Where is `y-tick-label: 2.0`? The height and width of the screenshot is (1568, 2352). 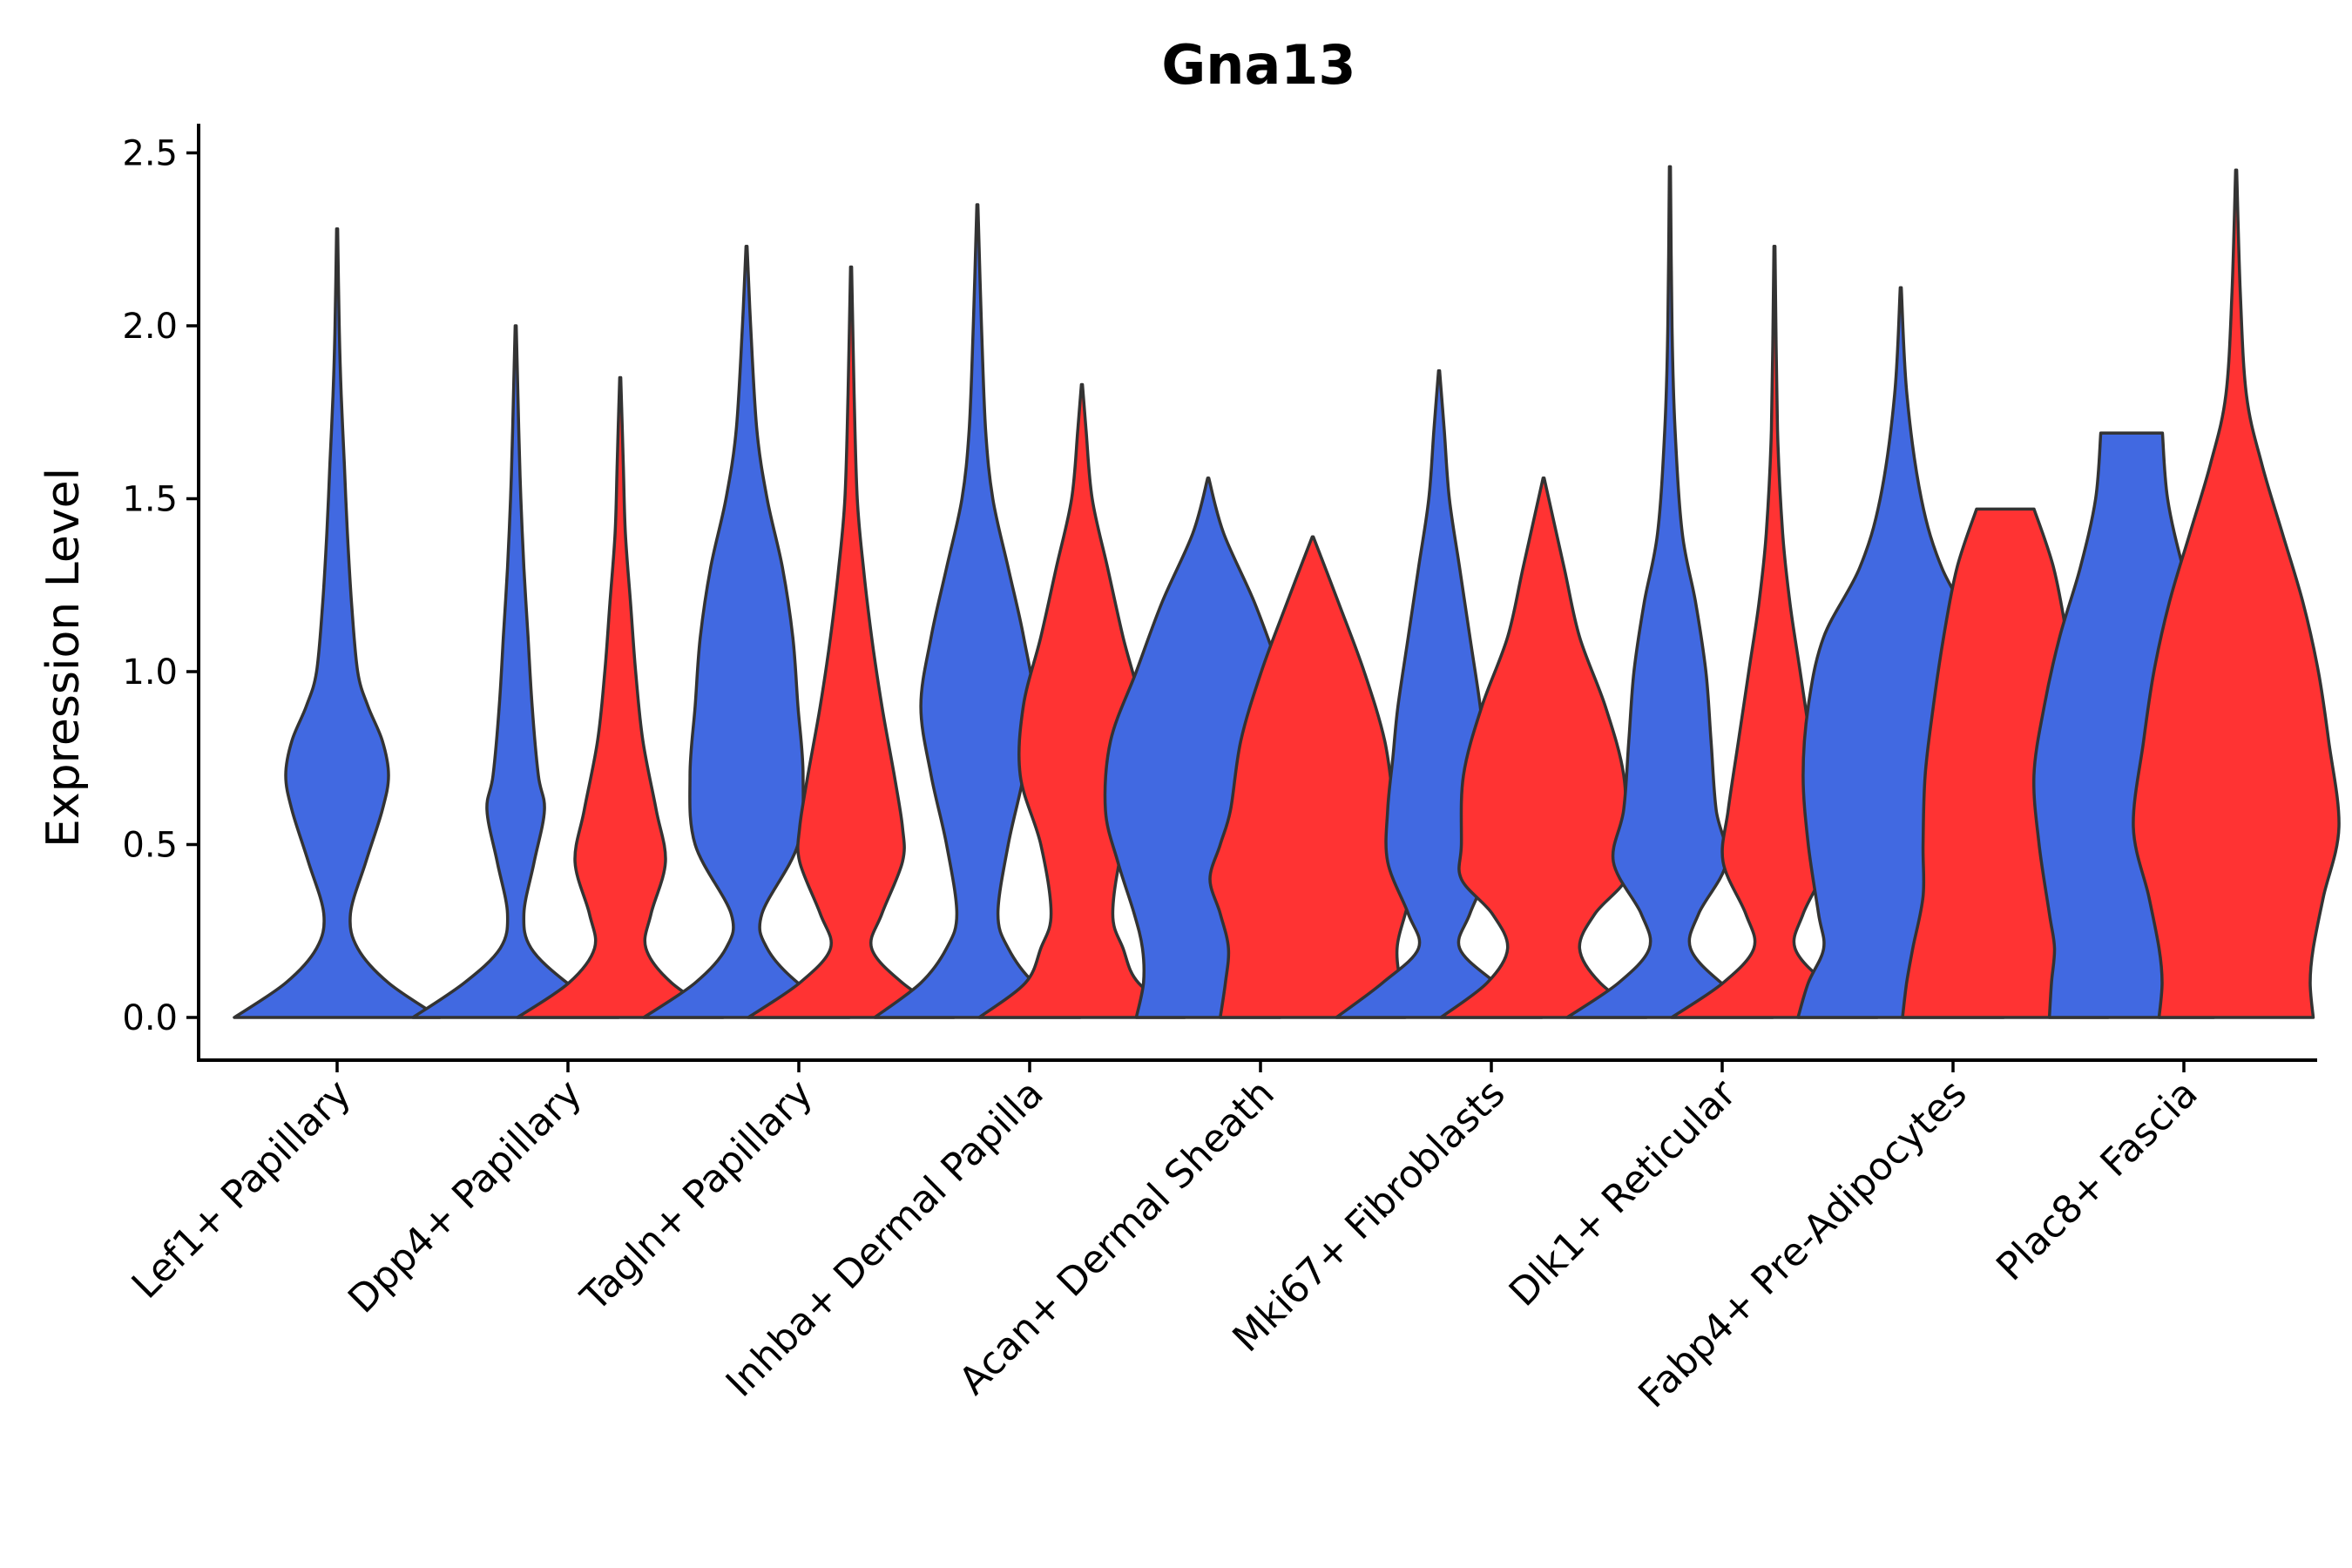
y-tick-label: 2.0 is located at coordinates (150, 327).